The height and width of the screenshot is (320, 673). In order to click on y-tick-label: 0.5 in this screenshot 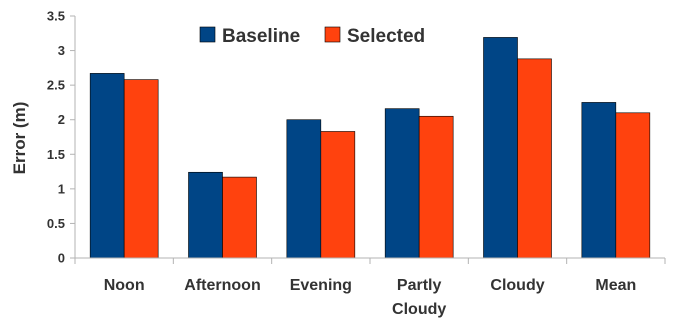, I will do `click(56, 223)`.